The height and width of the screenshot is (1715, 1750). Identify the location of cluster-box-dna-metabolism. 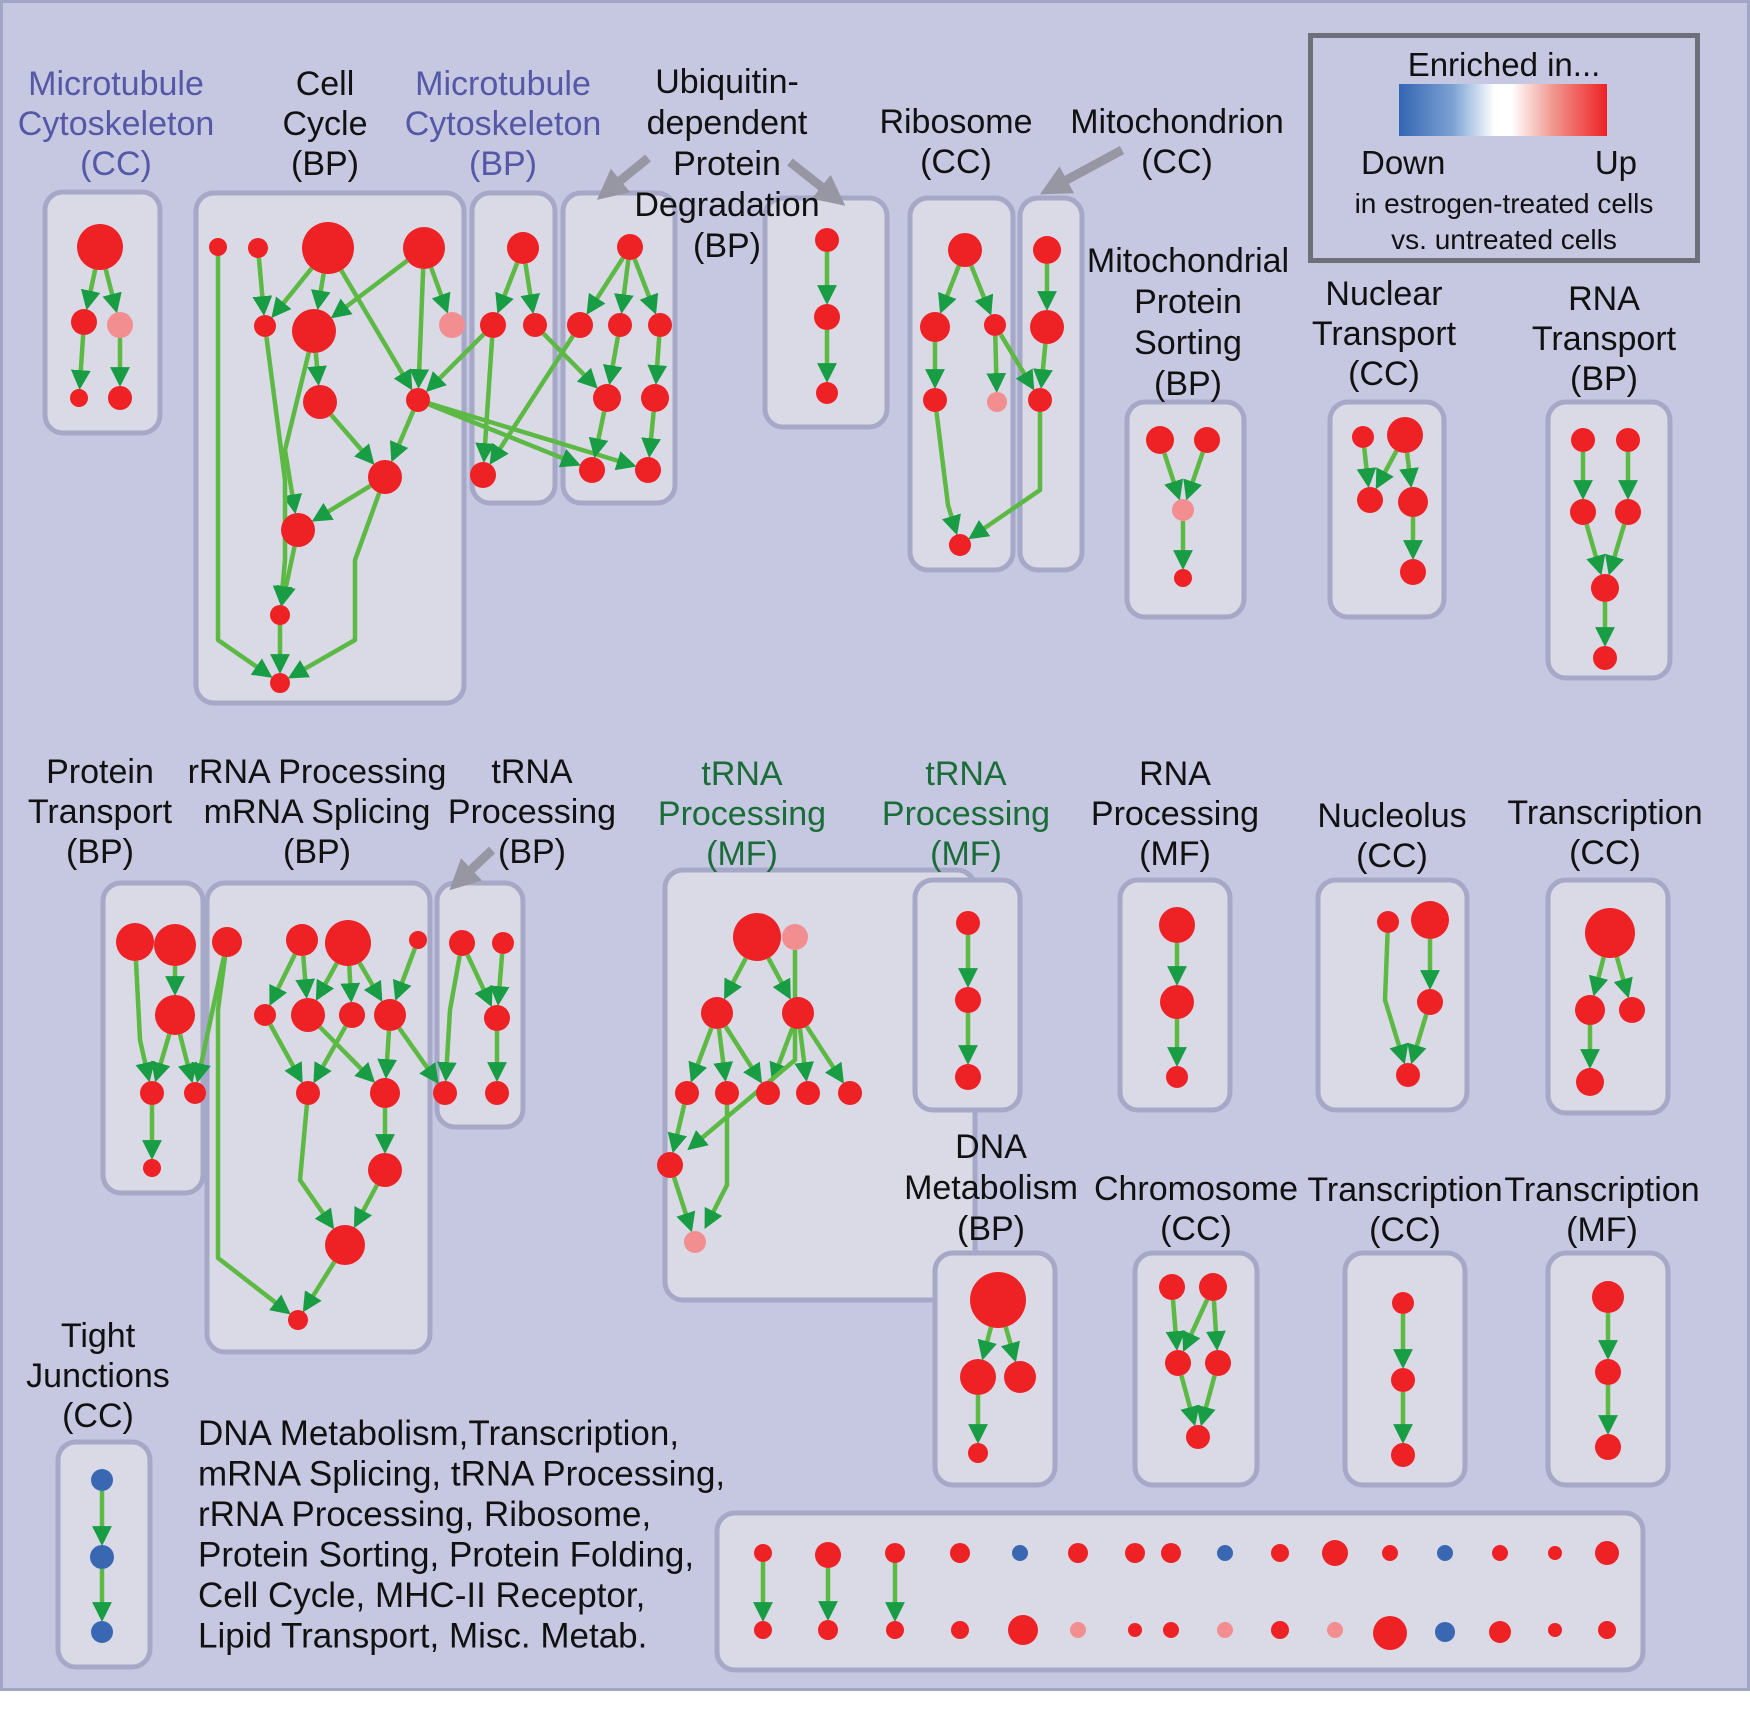
(995, 1369).